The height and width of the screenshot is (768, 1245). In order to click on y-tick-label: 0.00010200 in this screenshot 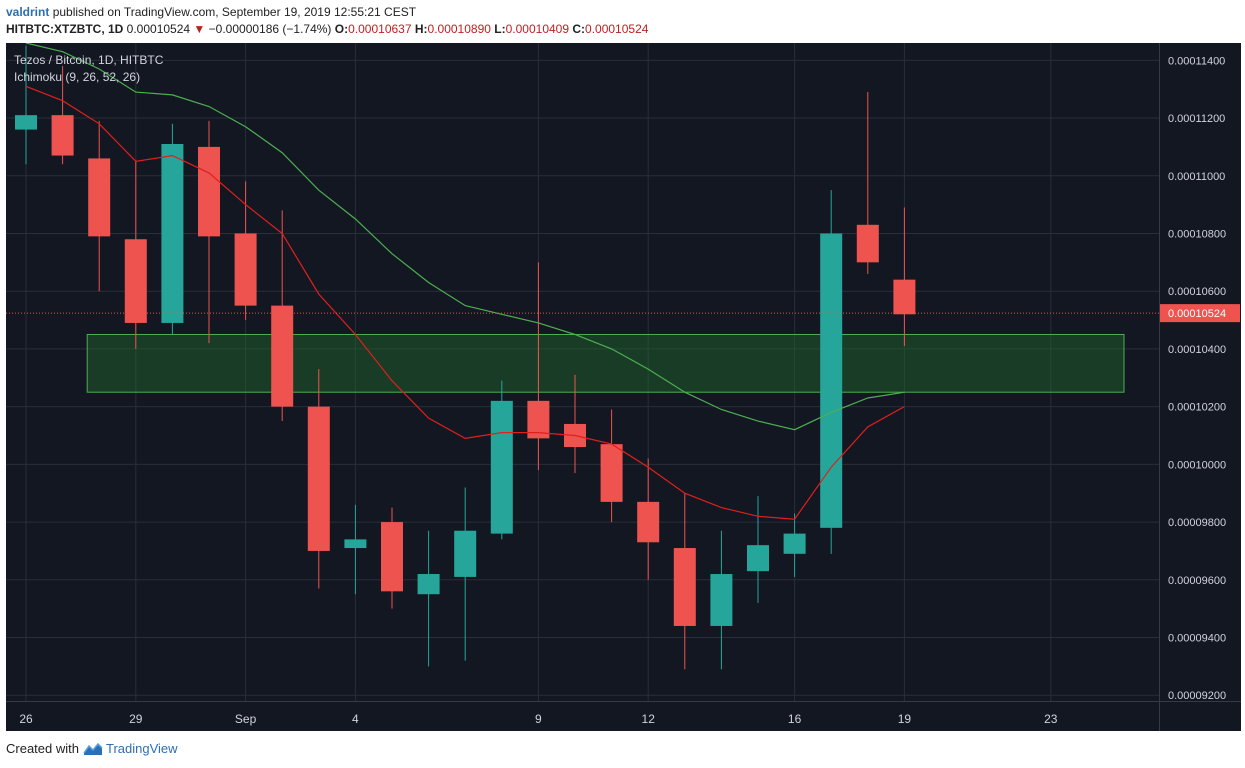, I will do `click(1197, 408)`.